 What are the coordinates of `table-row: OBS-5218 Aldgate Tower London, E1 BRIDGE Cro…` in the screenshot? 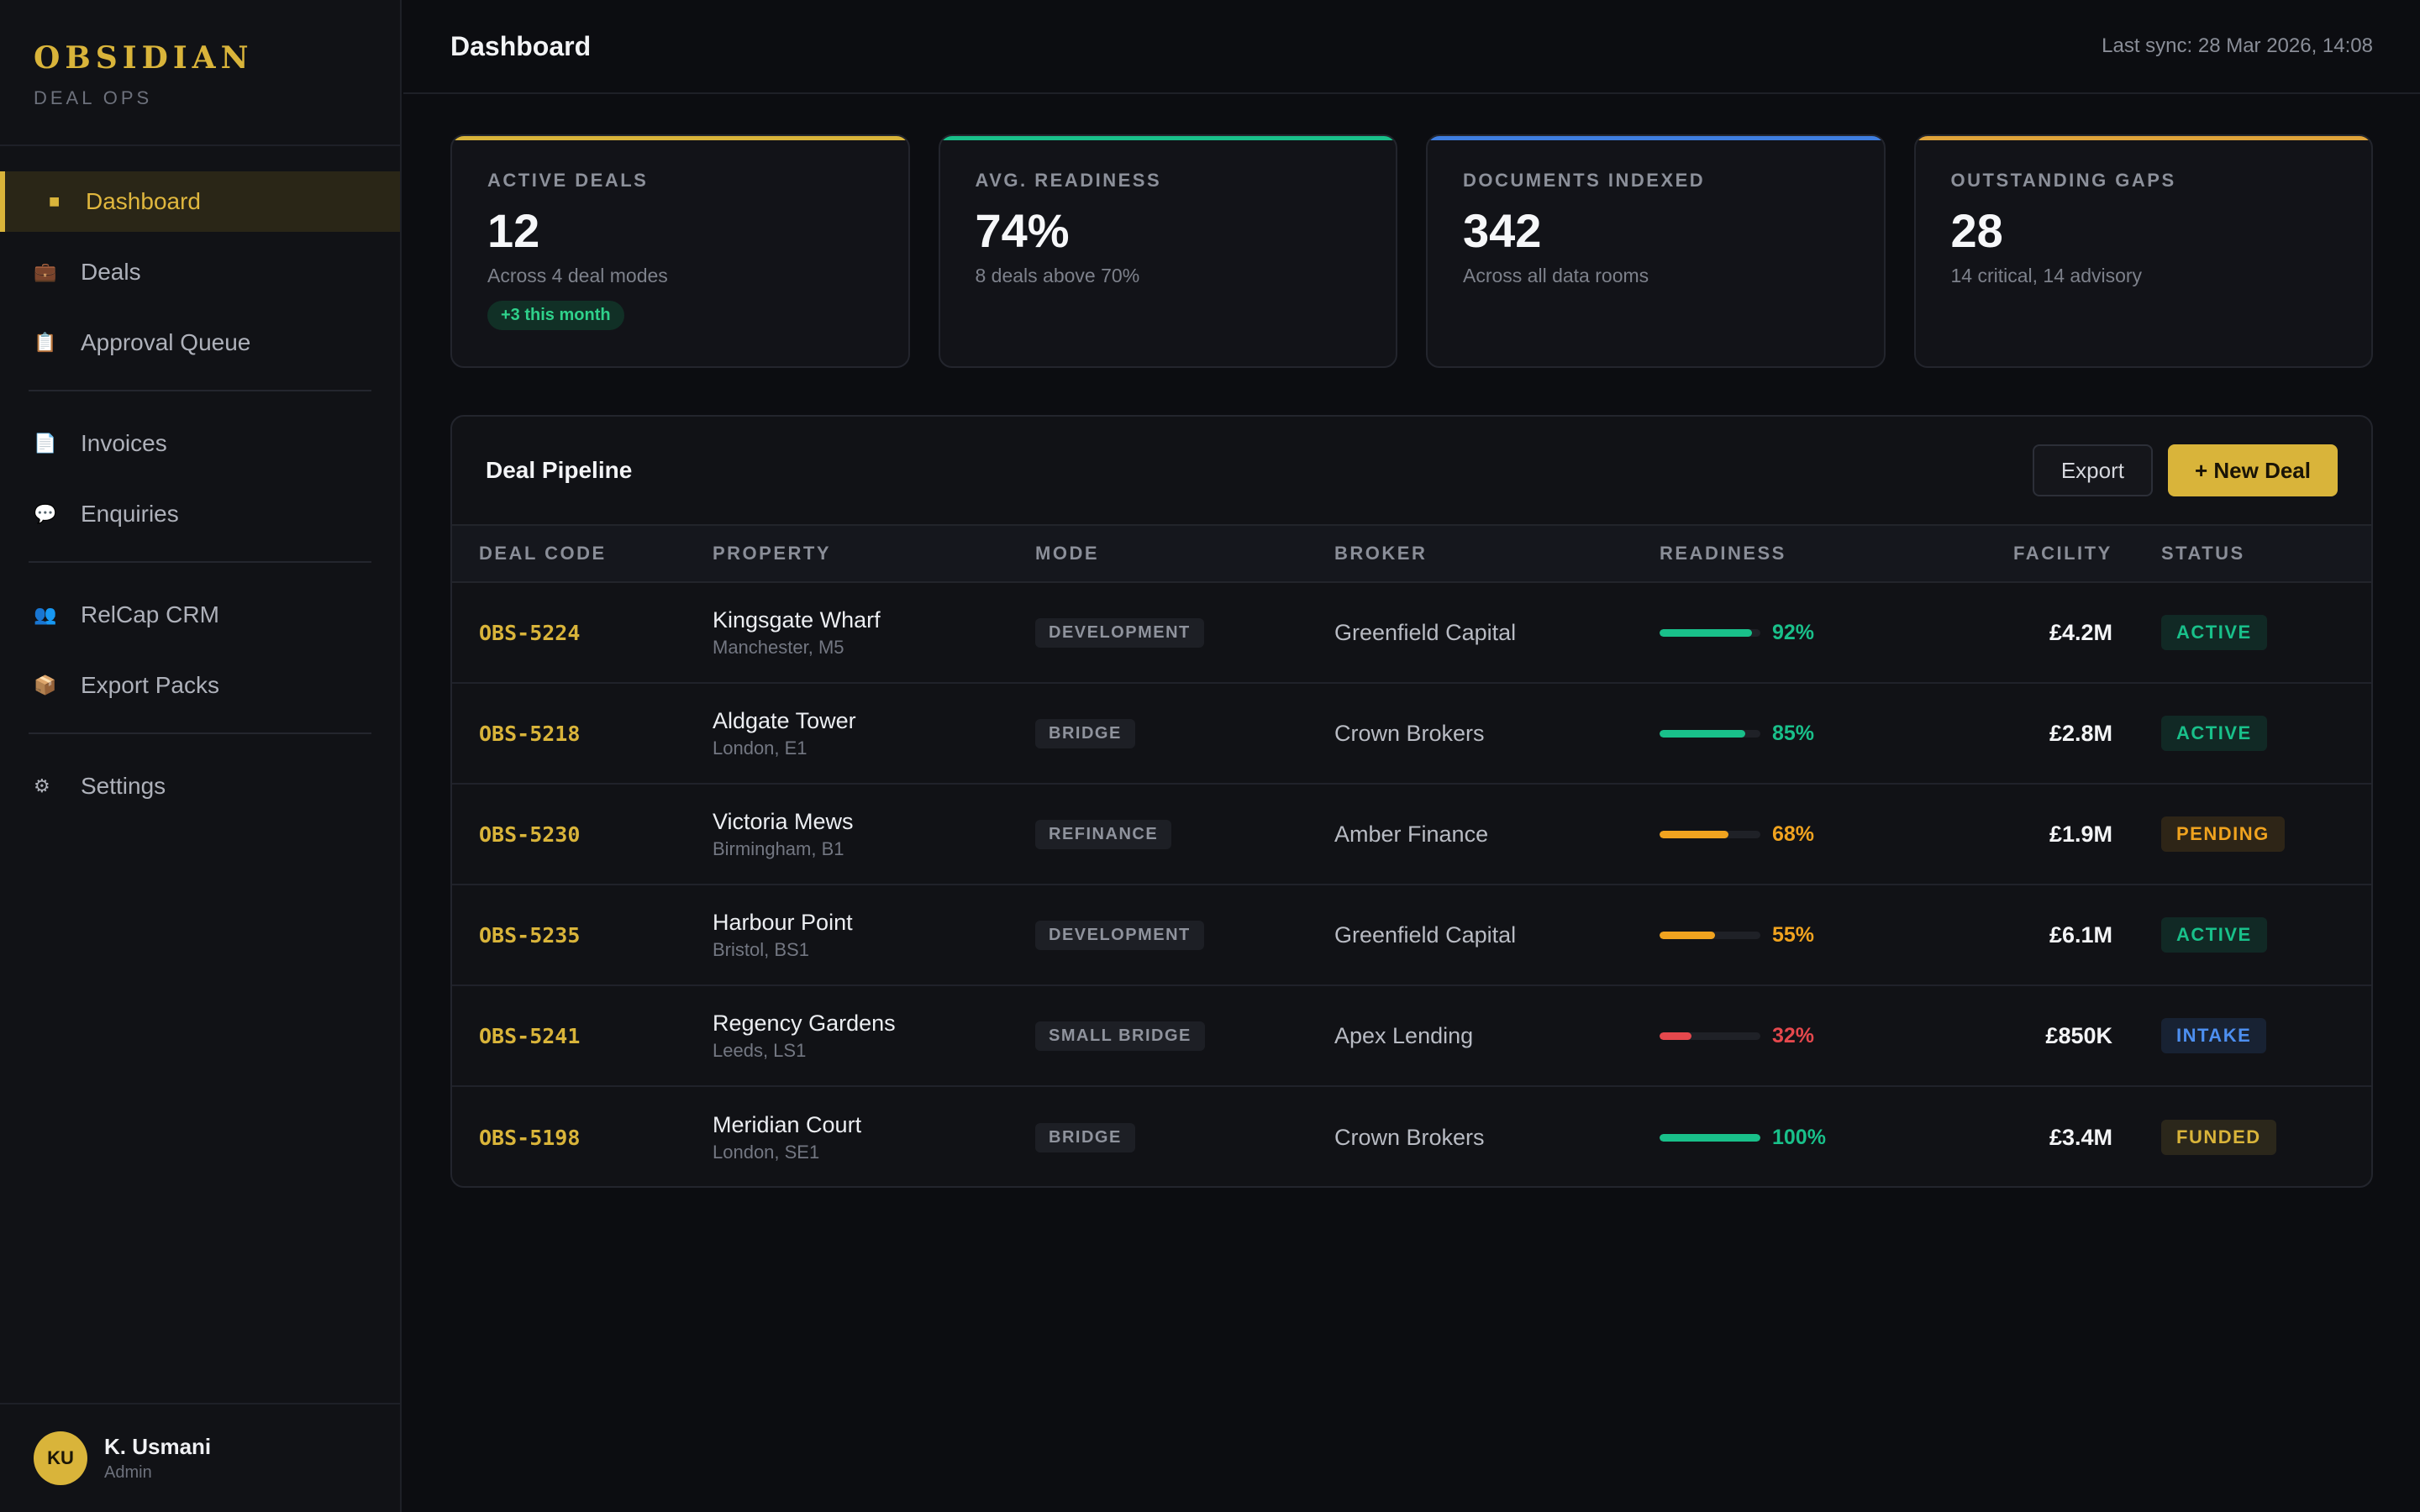 It's located at (1411, 734).